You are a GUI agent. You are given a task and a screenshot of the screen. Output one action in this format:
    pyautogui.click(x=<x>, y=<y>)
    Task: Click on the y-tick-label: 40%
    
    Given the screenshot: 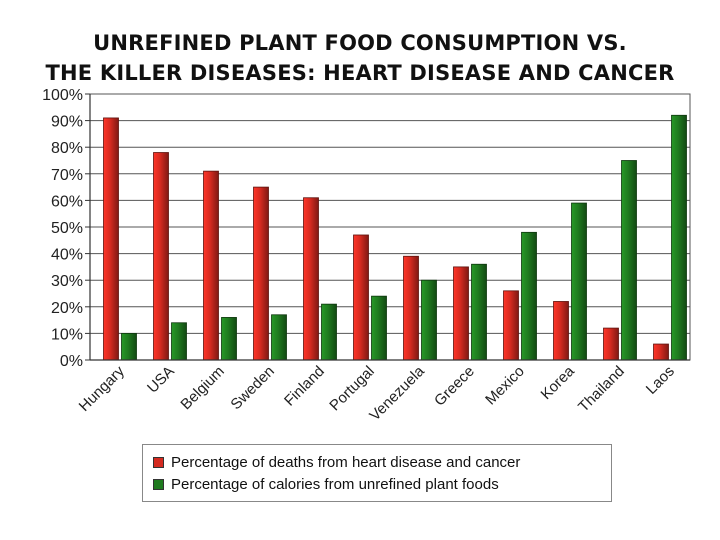 What is the action you would take?
    pyautogui.click(x=67, y=255)
    